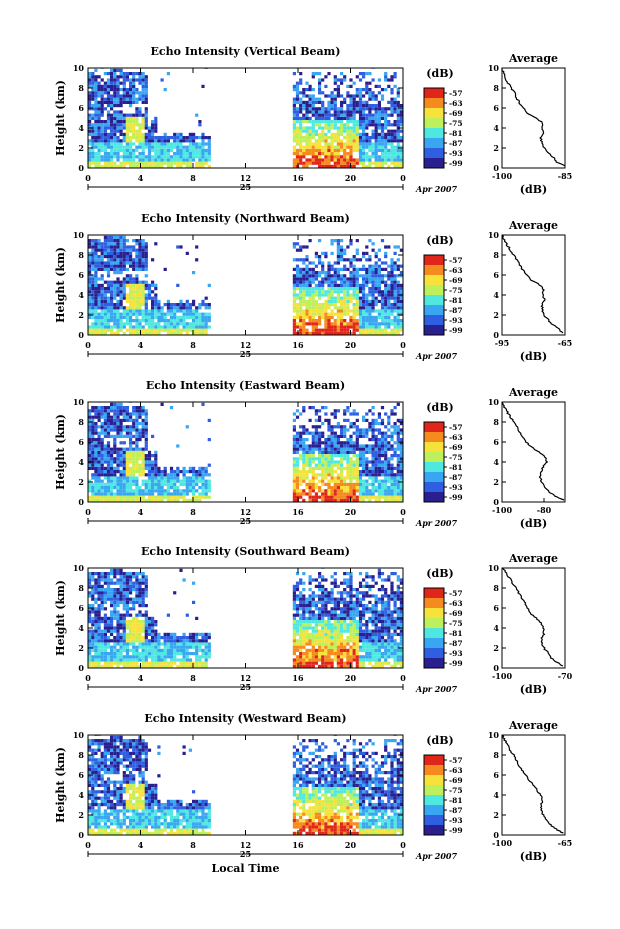 The height and width of the screenshot is (929, 620). Describe the element at coordinates (456, 163) in the screenshot. I see `colorbar-tick-label: -99` at that location.